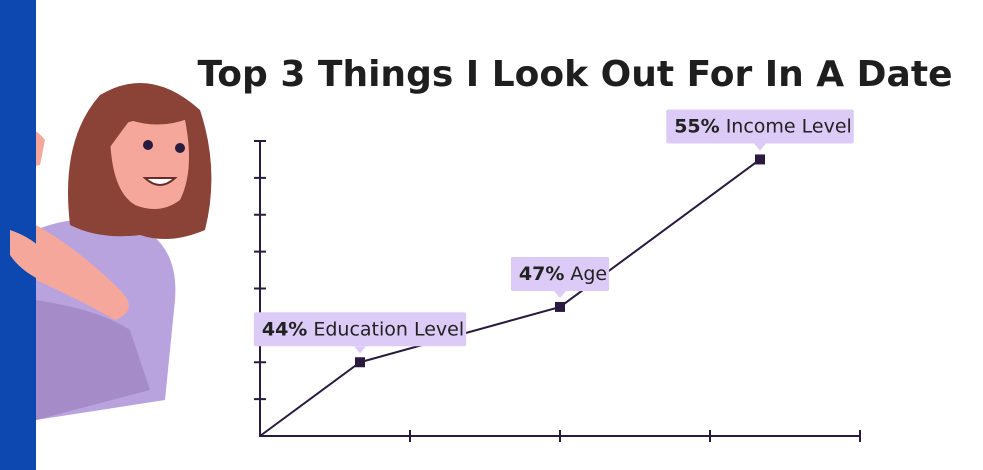  What do you see at coordinates (789, 126) in the screenshot?
I see `category-label: Income Level` at bounding box center [789, 126].